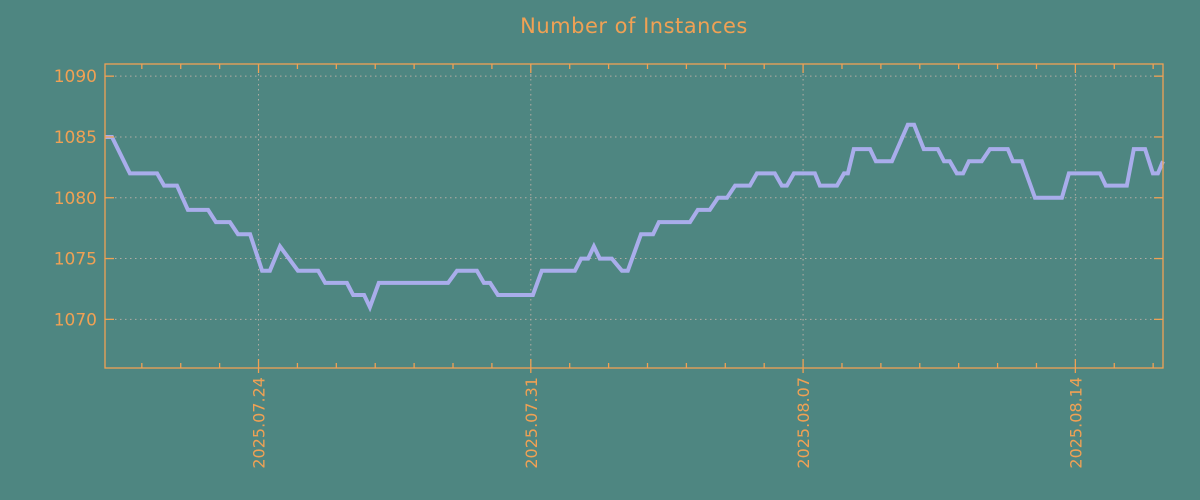 This screenshot has width=1200, height=500. I want to click on x-tick-label: 2025.08.14, so click(1075, 423).